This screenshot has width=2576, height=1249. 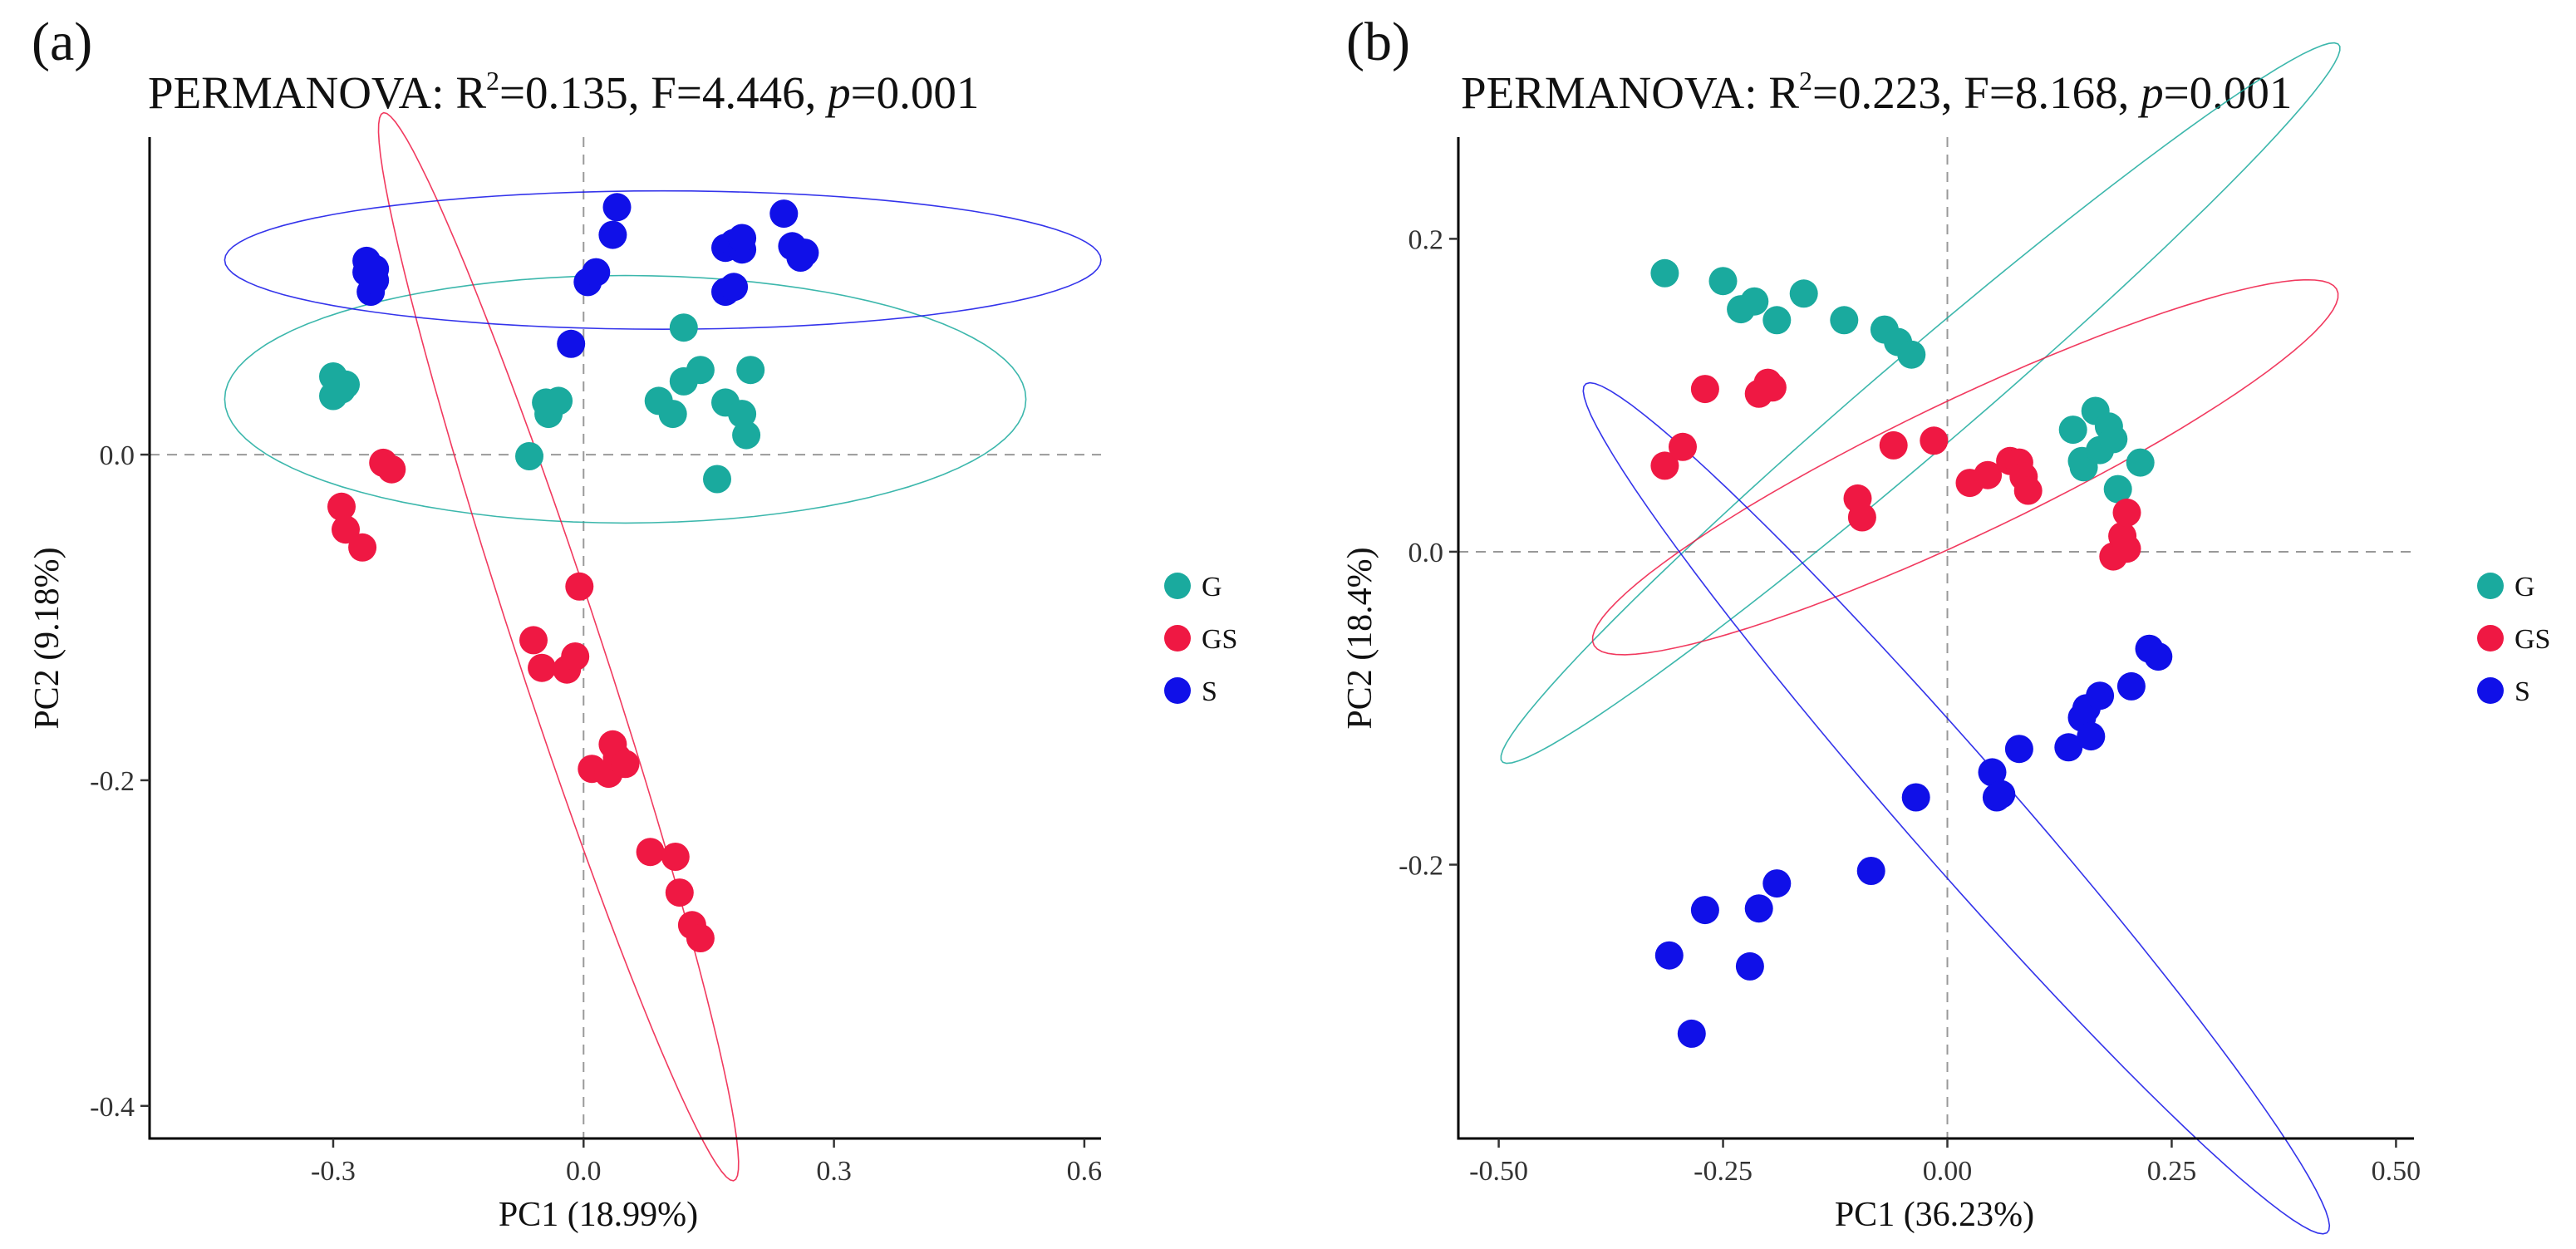 I want to click on panel-a-title-r-sup: 2, so click(x=492, y=81).